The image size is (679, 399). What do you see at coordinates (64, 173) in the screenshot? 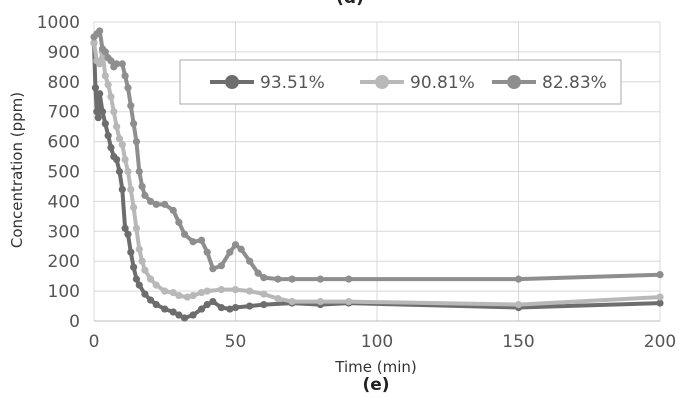
I see `y-tick-label: 500` at bounding box center [64, 173].